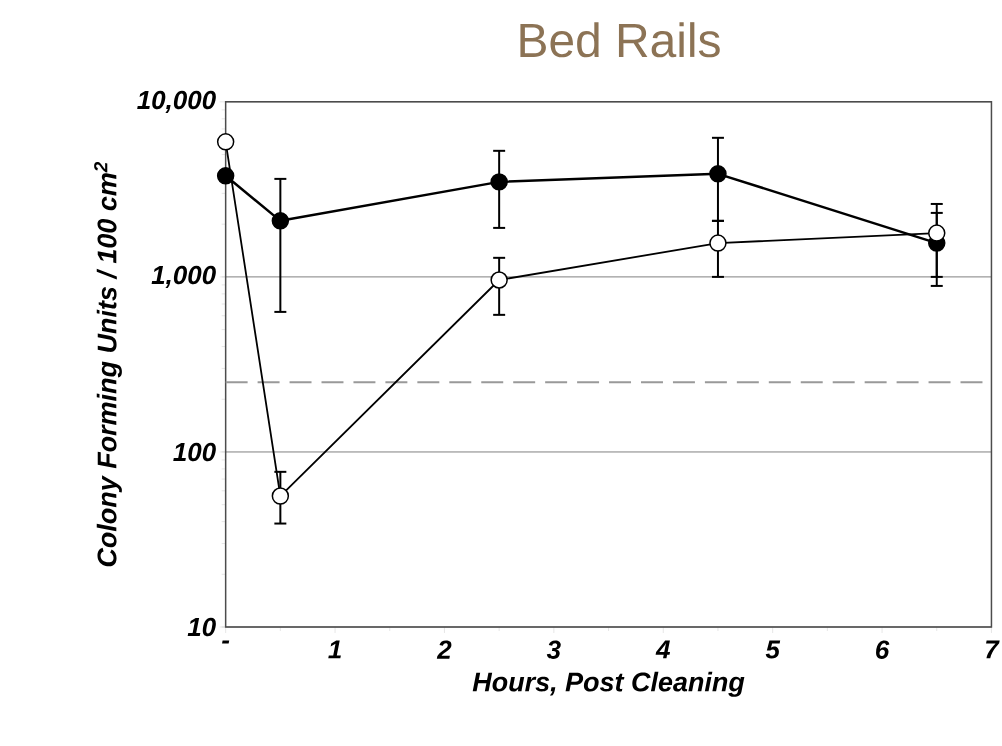 This screenshot has height=746, width=1002. I want to click on x-tick-label: 6, so click(883, 649).